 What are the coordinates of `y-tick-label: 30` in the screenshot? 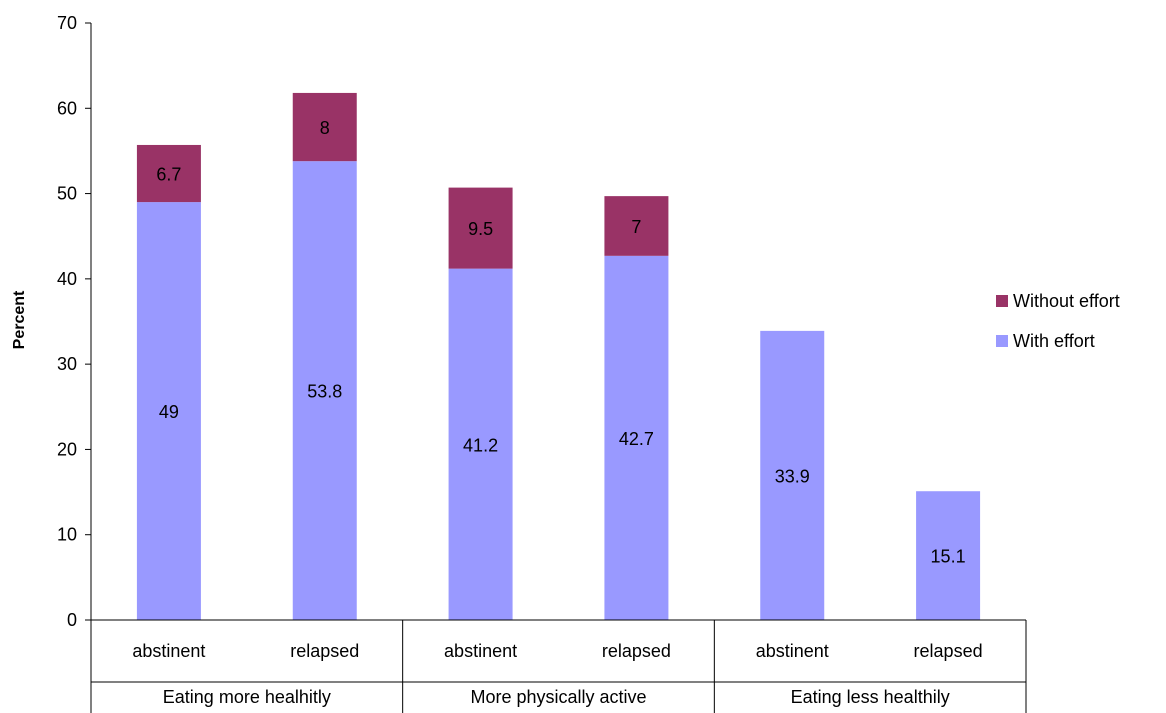 It's located at (67, 364).